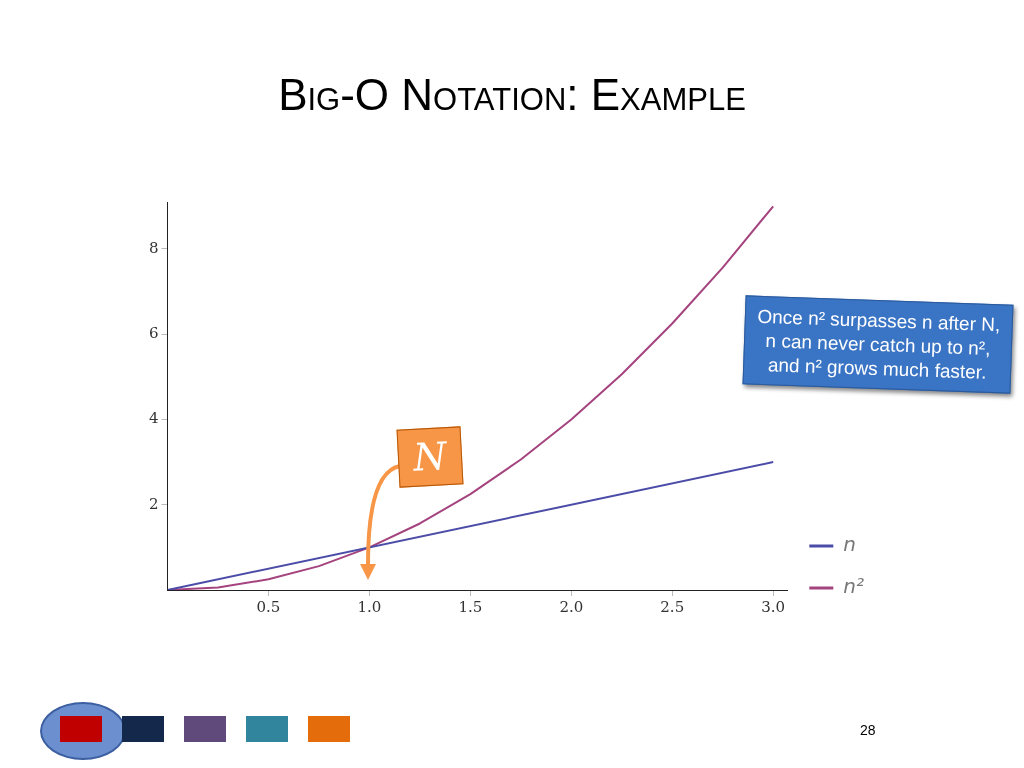 The height and width of the screenshot is (768, 1024). I want to click on x-tick-label: 0.5, so click(268, 606).